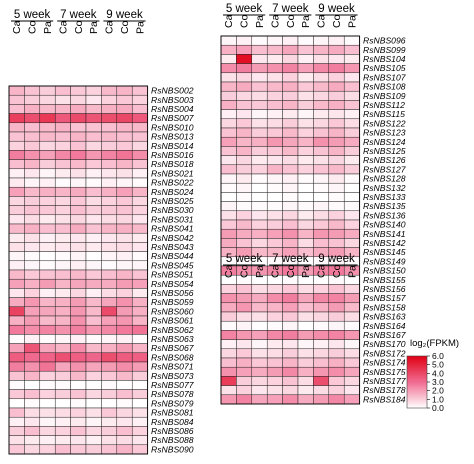 This screenshot has width=474, height=464. What do you see at coordinates (173, 348) in the screenshot?
I see `gene-row-label: RsNBS067` at bounding box center [173, 348].